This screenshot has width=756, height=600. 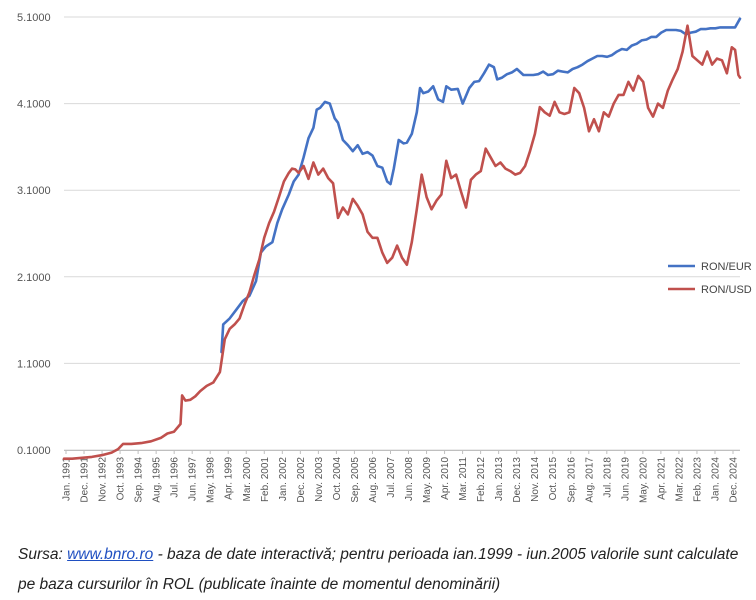 What do you see at coordinates (679, 479) in the screenshot?
I see `x-tick-label: Mar. 2022` at bounding box center [679, 479].